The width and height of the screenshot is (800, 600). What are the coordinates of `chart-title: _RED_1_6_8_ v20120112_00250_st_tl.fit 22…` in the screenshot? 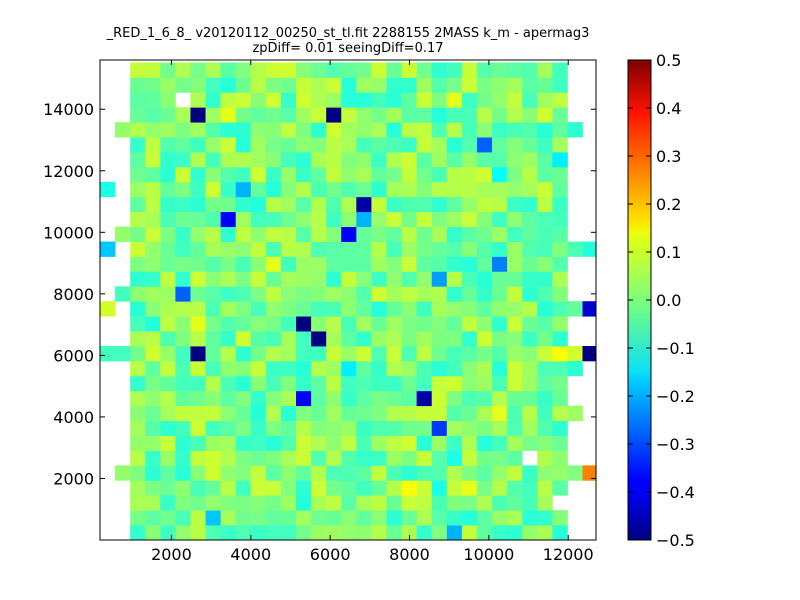 It's located at (348, 33).